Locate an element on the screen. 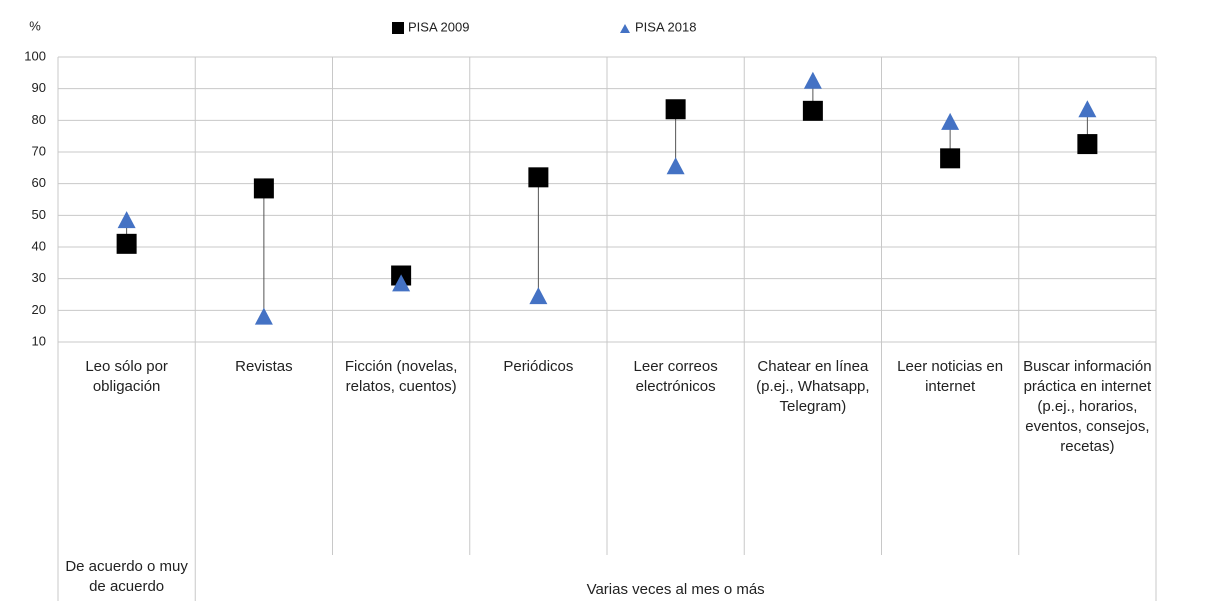  y-tick-label: 80 is located at coordinates (39, 119).